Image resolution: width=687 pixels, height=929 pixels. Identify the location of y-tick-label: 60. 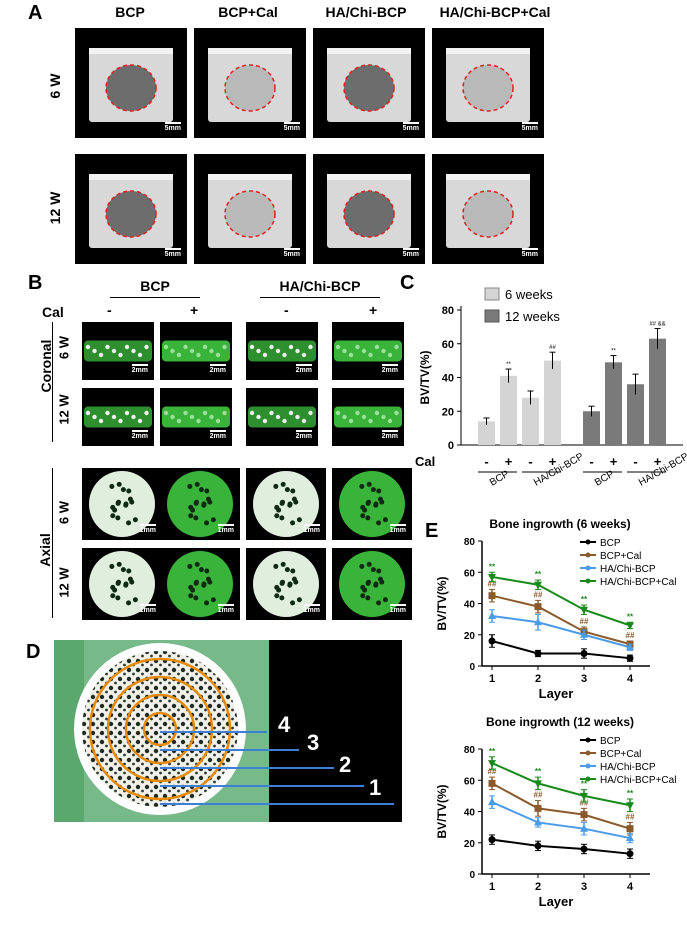
(470, 781).